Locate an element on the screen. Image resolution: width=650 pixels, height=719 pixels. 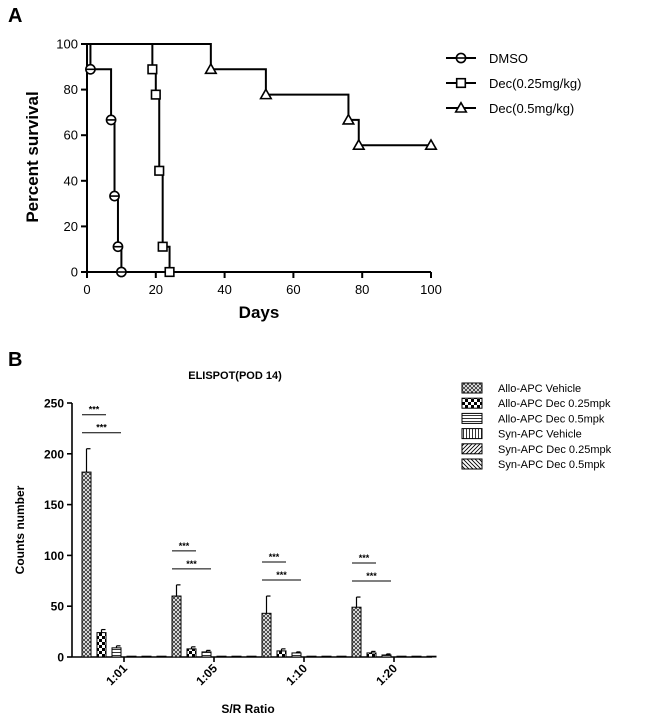
survival-series-dmso is located at coordinates (106, 160).